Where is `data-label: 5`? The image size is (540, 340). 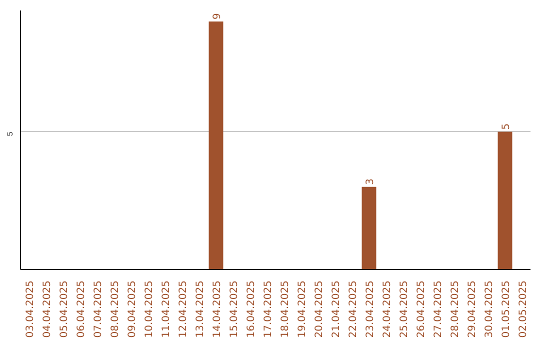
data-label: 5 is located at coordinates (506, 126).